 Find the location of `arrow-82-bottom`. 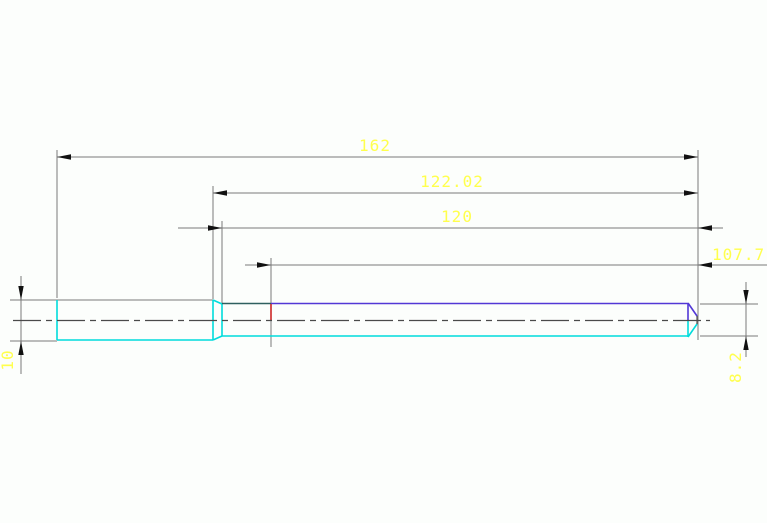

arrow-82-bottom is located at coordinates (746, 343).